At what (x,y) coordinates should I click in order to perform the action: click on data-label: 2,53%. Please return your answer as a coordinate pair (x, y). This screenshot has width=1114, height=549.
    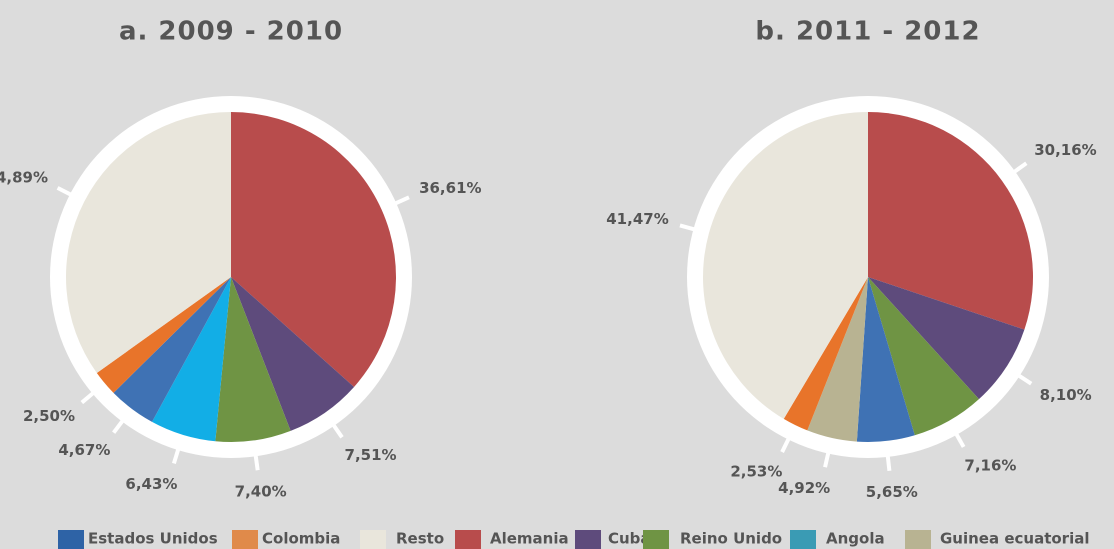
    Looking at the image, I should click on (756, 471).